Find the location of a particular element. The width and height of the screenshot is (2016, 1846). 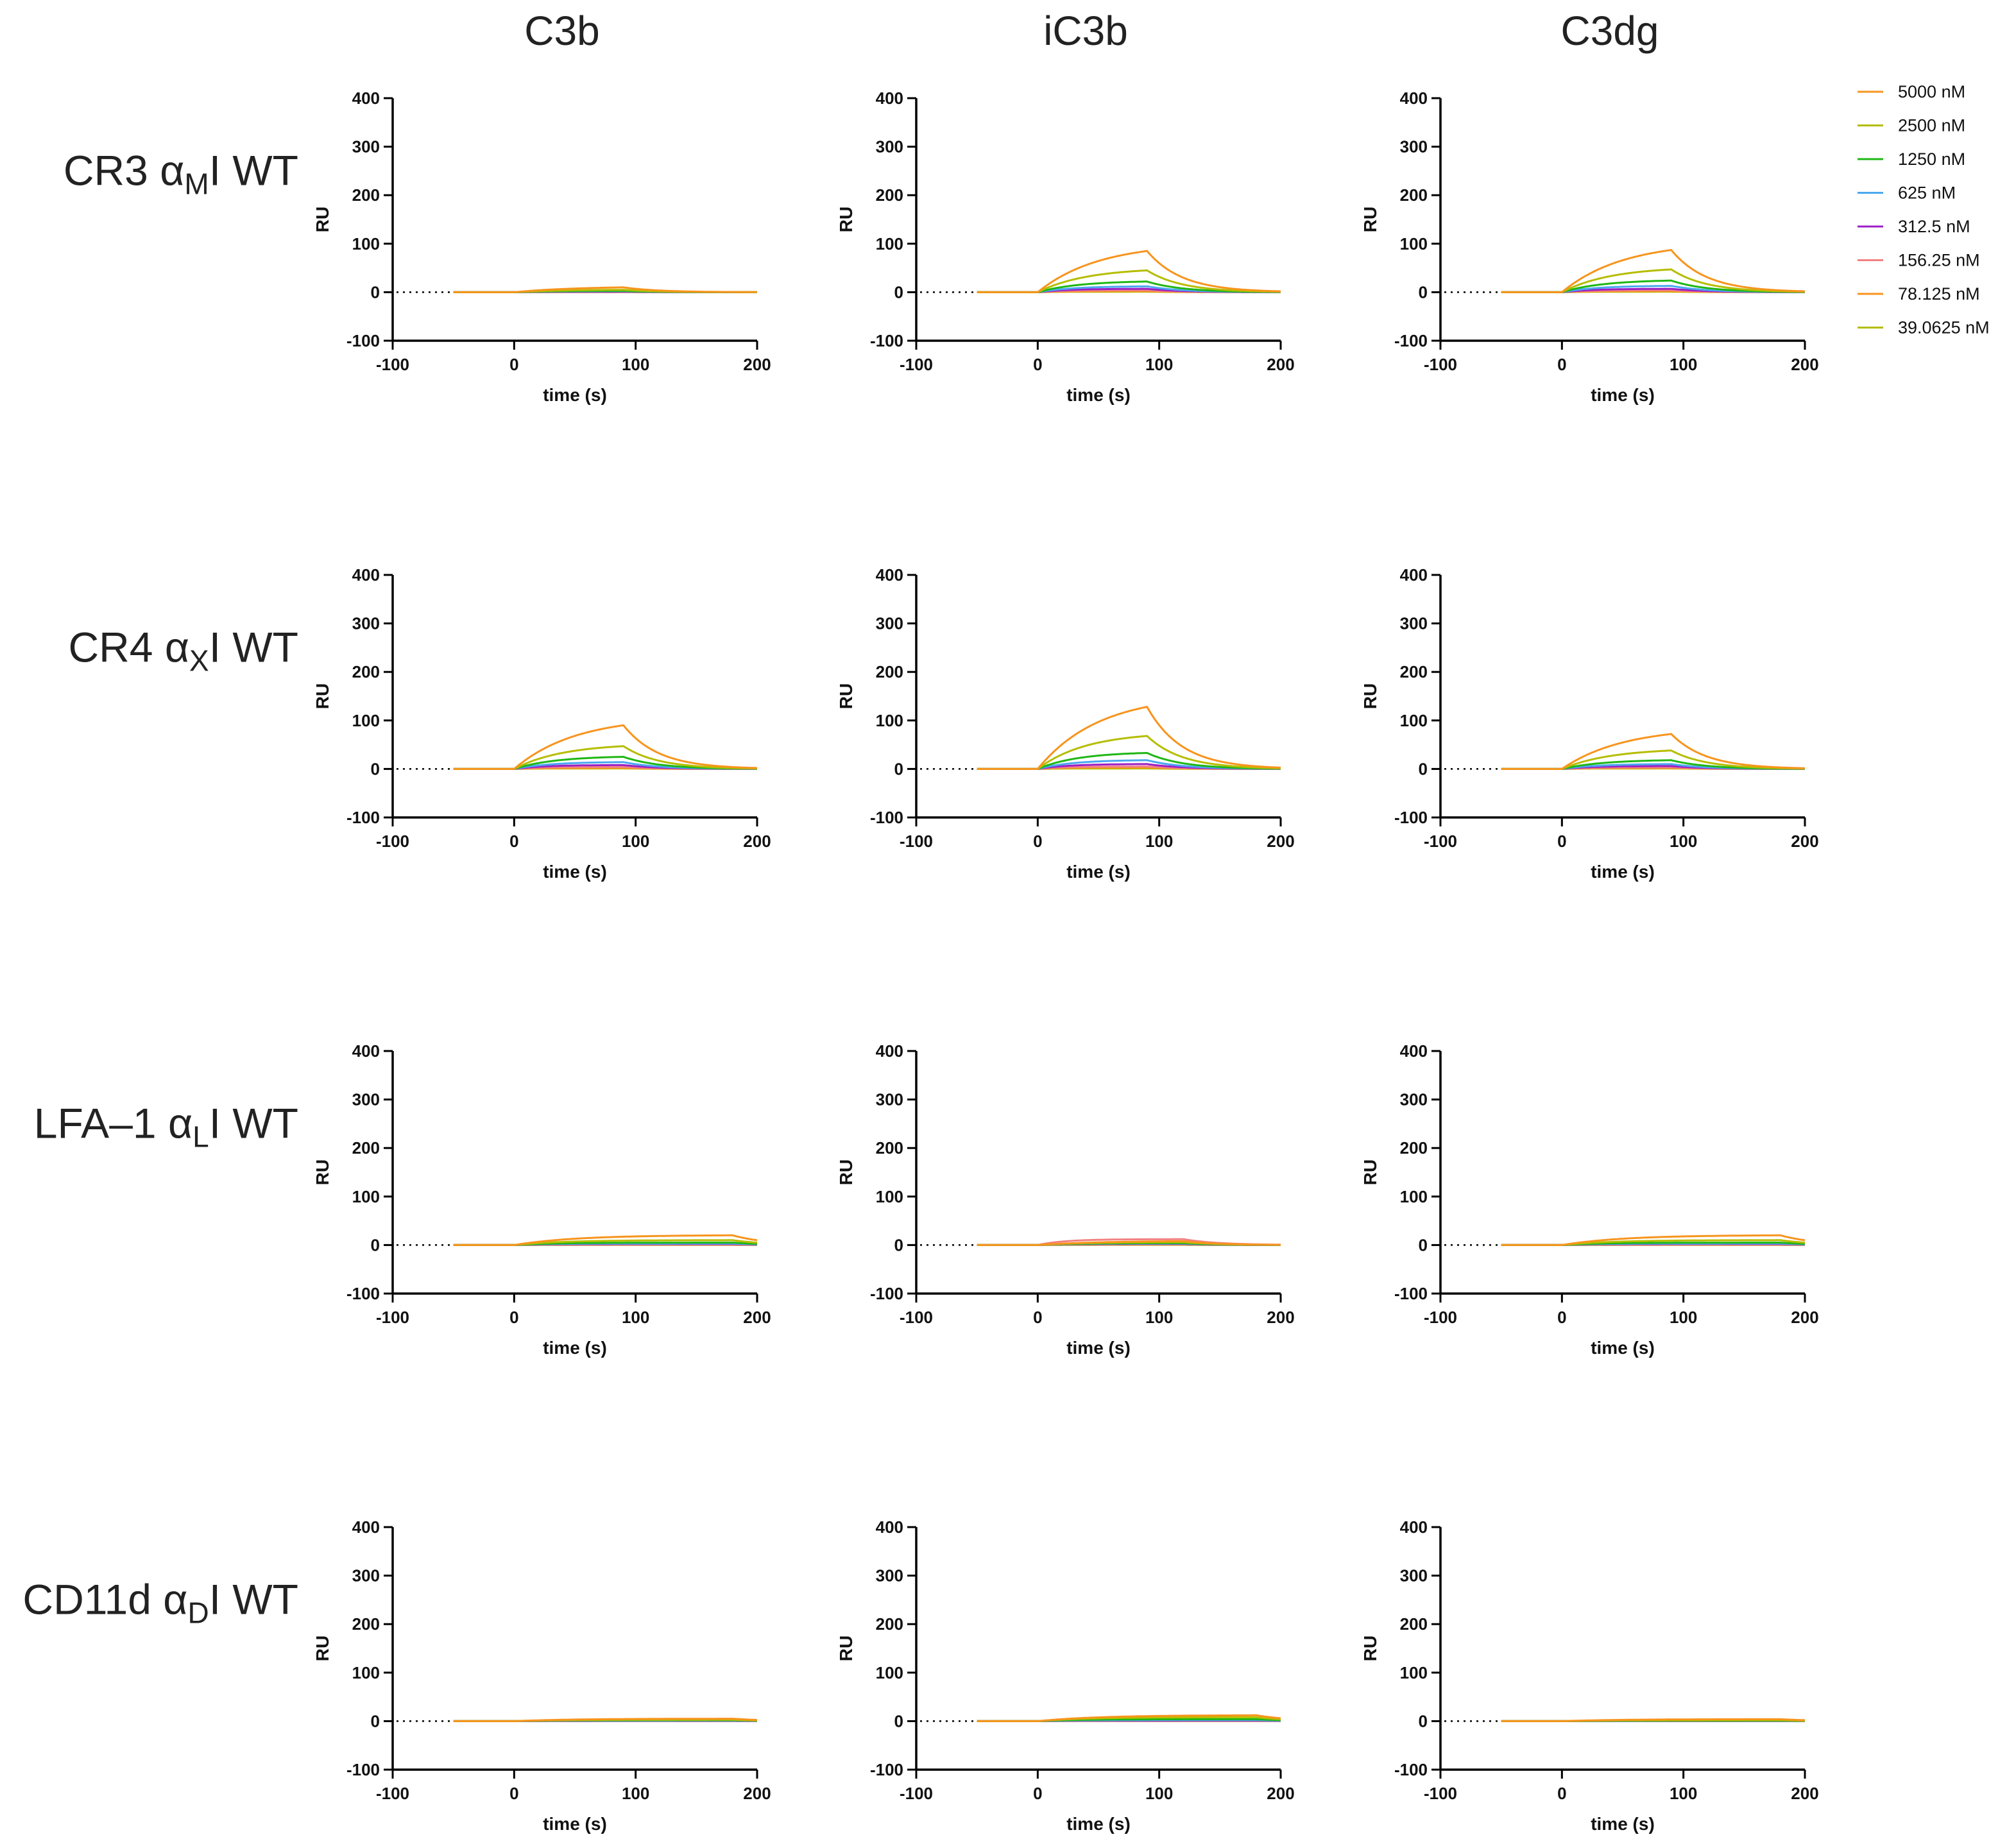

row-label-3: CD11d αDI WT is located at coordinates (160, 1602).